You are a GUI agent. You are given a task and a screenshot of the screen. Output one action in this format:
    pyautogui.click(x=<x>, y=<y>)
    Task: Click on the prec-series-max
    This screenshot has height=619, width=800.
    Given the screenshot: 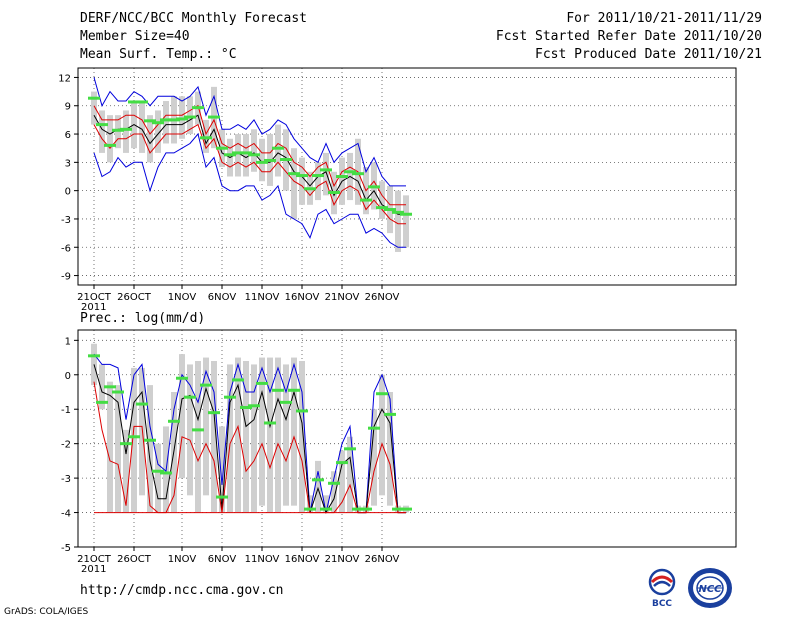 What is the action you would take?
    pyautogui.click(x=249, y=433)
    